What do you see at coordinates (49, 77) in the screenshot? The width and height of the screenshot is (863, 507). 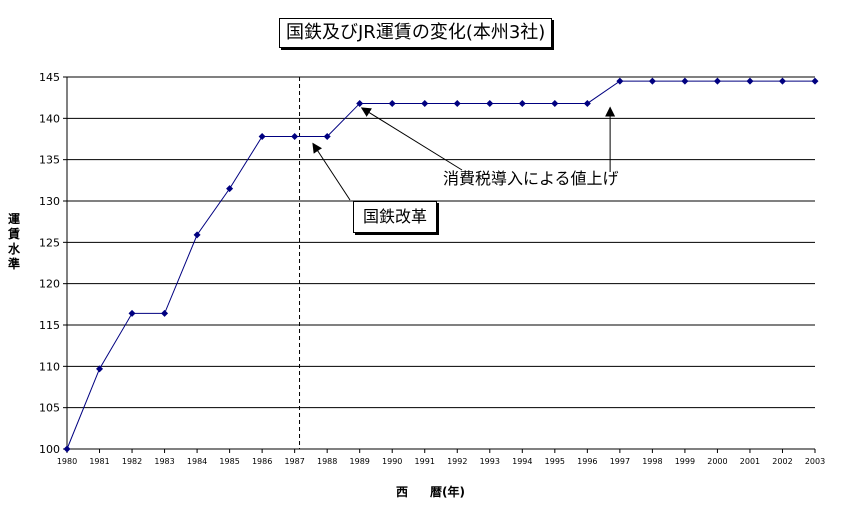 I see `y-tick-label: 145` at bounding box center [49, 77].